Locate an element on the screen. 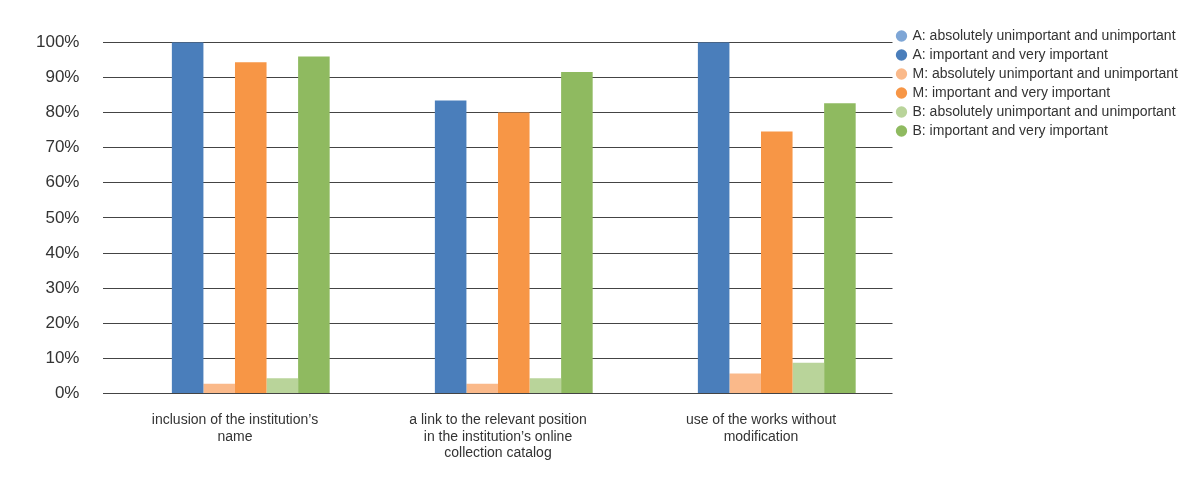 This screenshot has height=492, width=1204. legend-label: M: important and very important is located at coordinates (1011, 91).